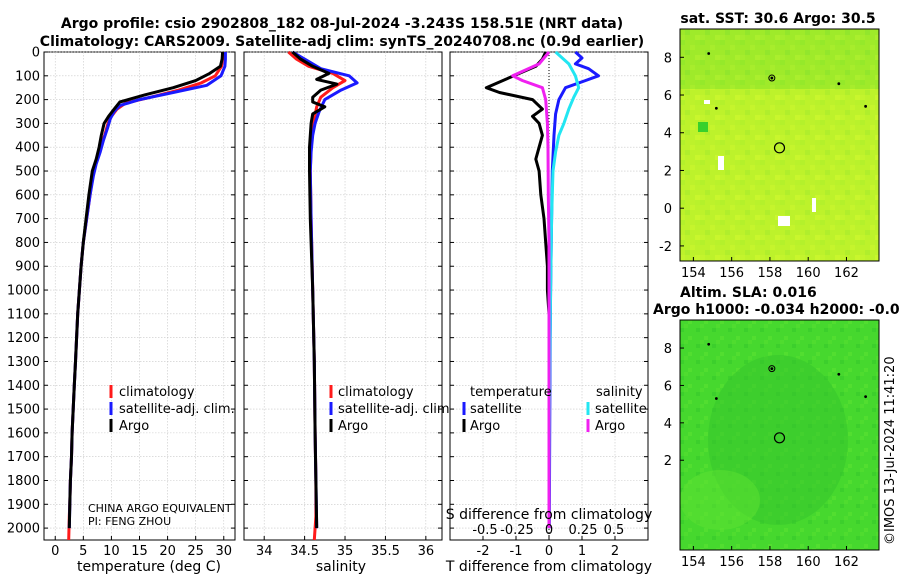 This screenshot has width=900, height=580. I want to click on depth-tick-label: 100, so click(27, 76).